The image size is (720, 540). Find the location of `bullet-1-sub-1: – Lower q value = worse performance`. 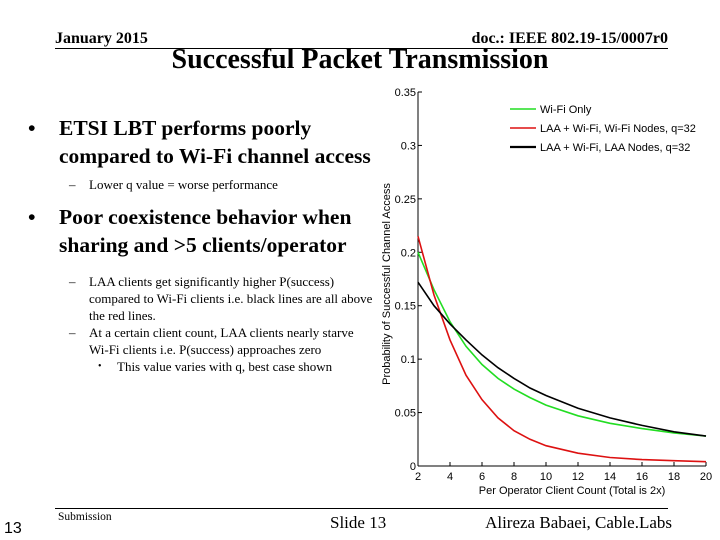

bullet-1-sub-1: – Lower q value = worse performance is located at coordinates (200, 184).